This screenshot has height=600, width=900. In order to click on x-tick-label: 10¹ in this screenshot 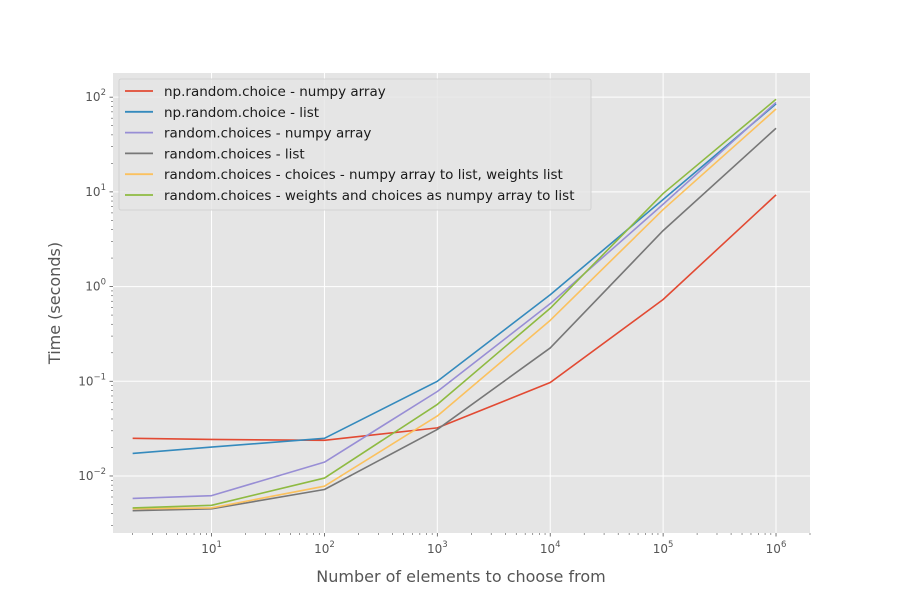, I will do `click(211, 548)`.